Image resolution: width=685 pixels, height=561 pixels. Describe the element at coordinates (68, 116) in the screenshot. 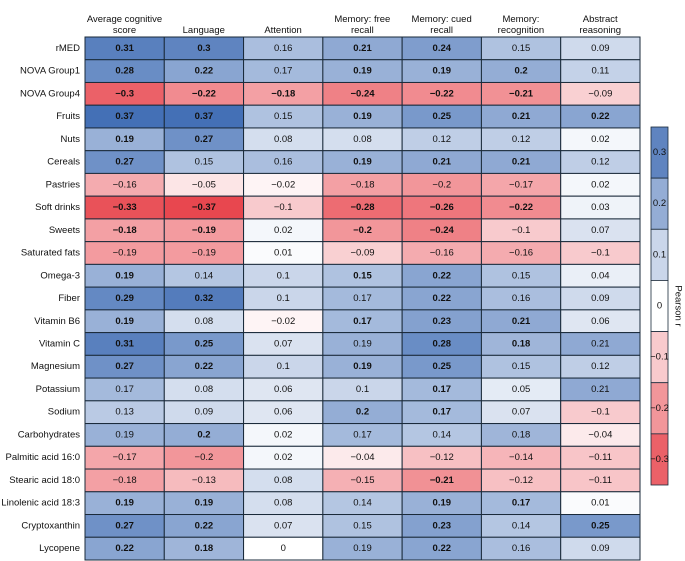

I see `row-label: Fruits` at that location.